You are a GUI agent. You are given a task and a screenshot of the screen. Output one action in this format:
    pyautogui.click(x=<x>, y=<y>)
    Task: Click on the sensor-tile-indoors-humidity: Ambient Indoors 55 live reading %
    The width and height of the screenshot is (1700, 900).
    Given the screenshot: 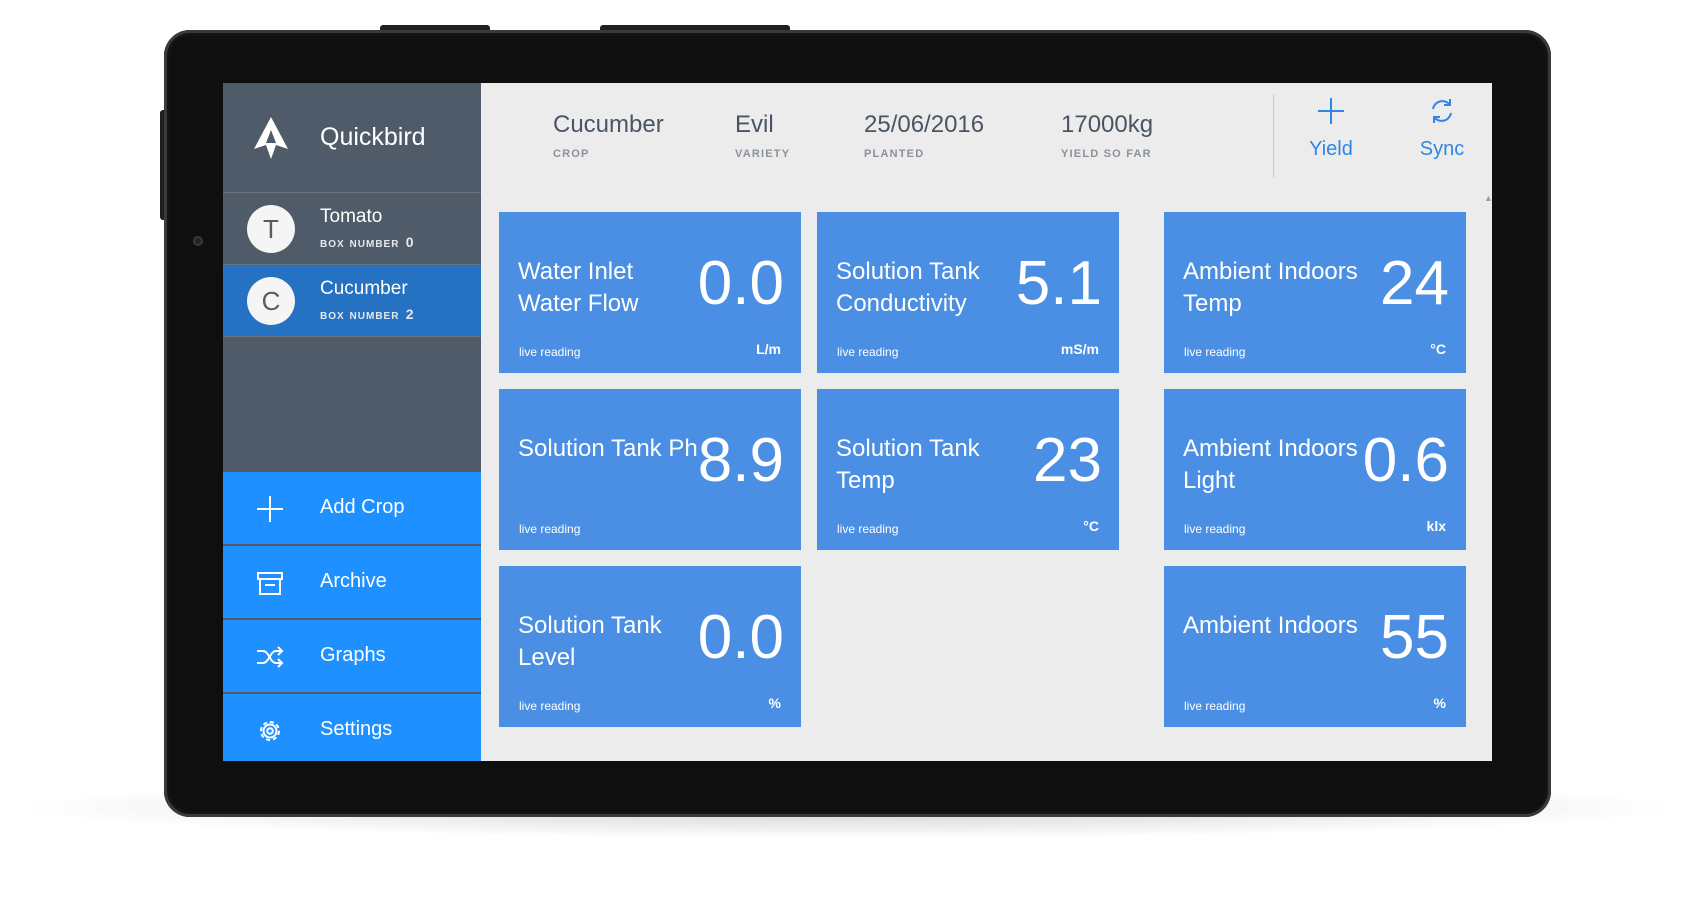 What is the action you would take?
    pyautogui.click(x=1315, y=646)
    